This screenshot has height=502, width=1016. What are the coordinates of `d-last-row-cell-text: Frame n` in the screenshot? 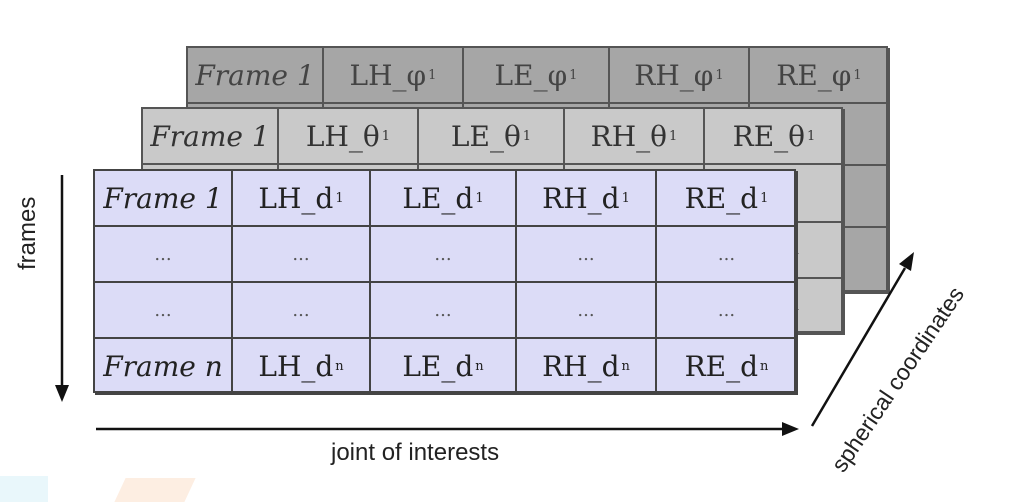 It's located at (163, 366).